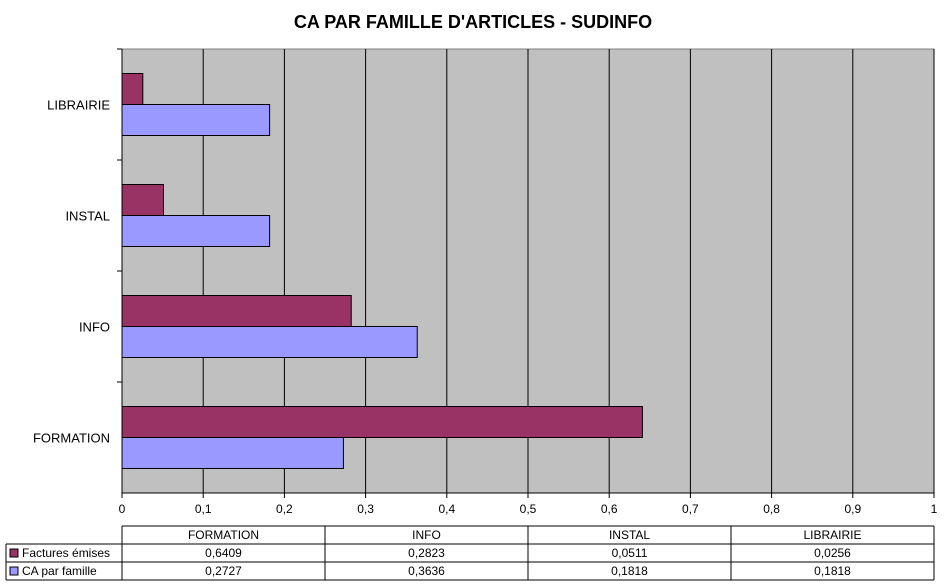 This screenshot has width=948, height=585. Describe the element at coordinates (78, 105) in the screenshot. I see `category-label: LIBRAIRIE` at that location.